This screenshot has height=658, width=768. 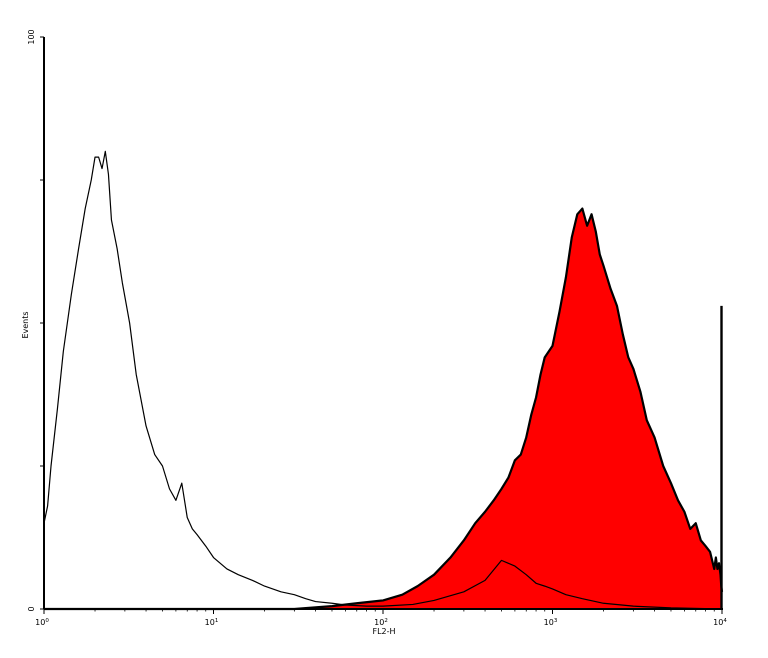 I want to click on x-tick-label: 102, so click(x=381, y=622).